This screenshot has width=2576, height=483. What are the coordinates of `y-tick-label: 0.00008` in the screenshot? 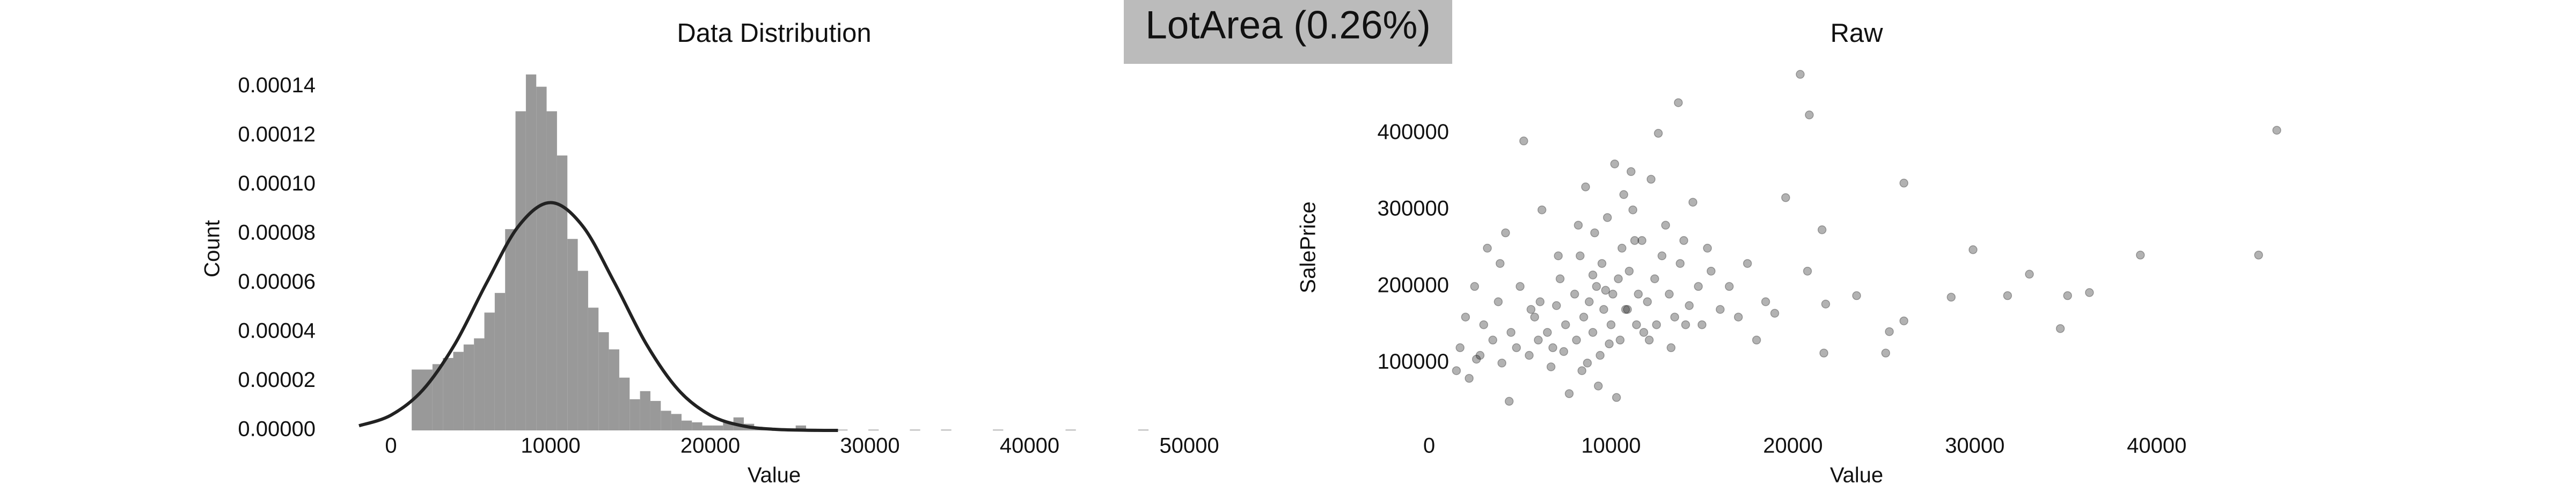 It's located at (277, 233).